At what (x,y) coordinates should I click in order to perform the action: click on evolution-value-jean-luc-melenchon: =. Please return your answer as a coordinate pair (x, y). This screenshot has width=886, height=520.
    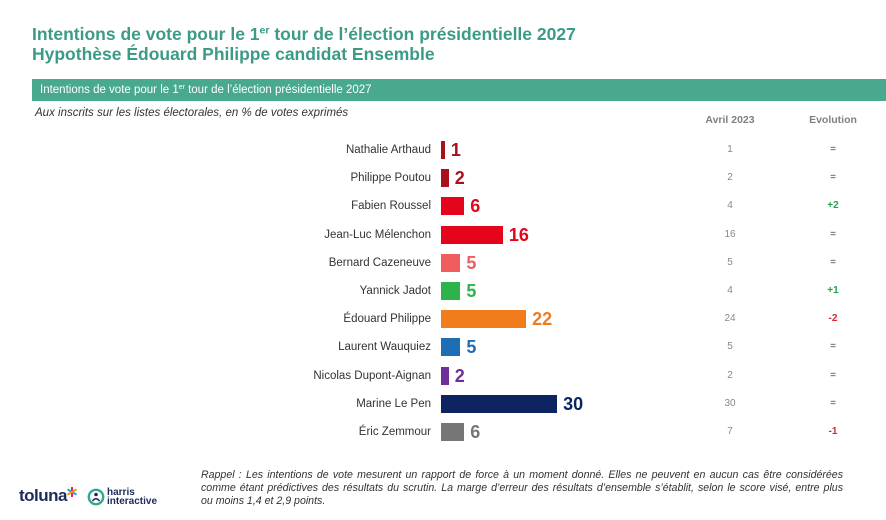
    Looking at the image, I should click on (833, 234).